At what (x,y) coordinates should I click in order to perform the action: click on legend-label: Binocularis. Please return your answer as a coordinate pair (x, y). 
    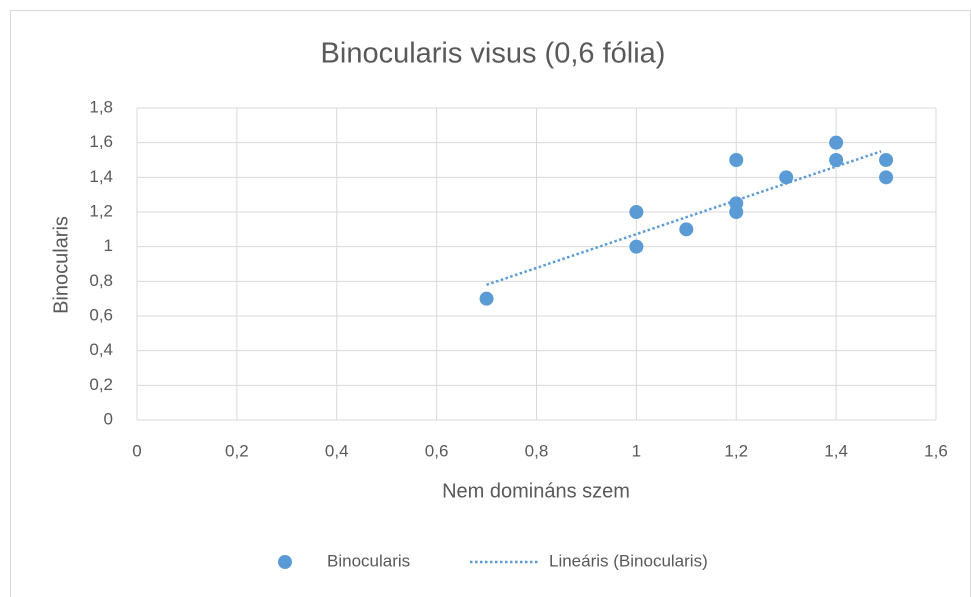
    Looking at the image, I should click on (368, 560).